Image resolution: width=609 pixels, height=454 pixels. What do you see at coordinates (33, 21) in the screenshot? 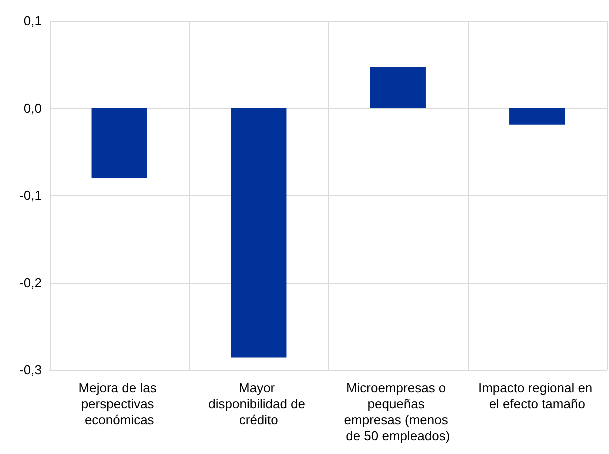
I see `y-tick-label: 0,1` at bounding box center [33, 21].